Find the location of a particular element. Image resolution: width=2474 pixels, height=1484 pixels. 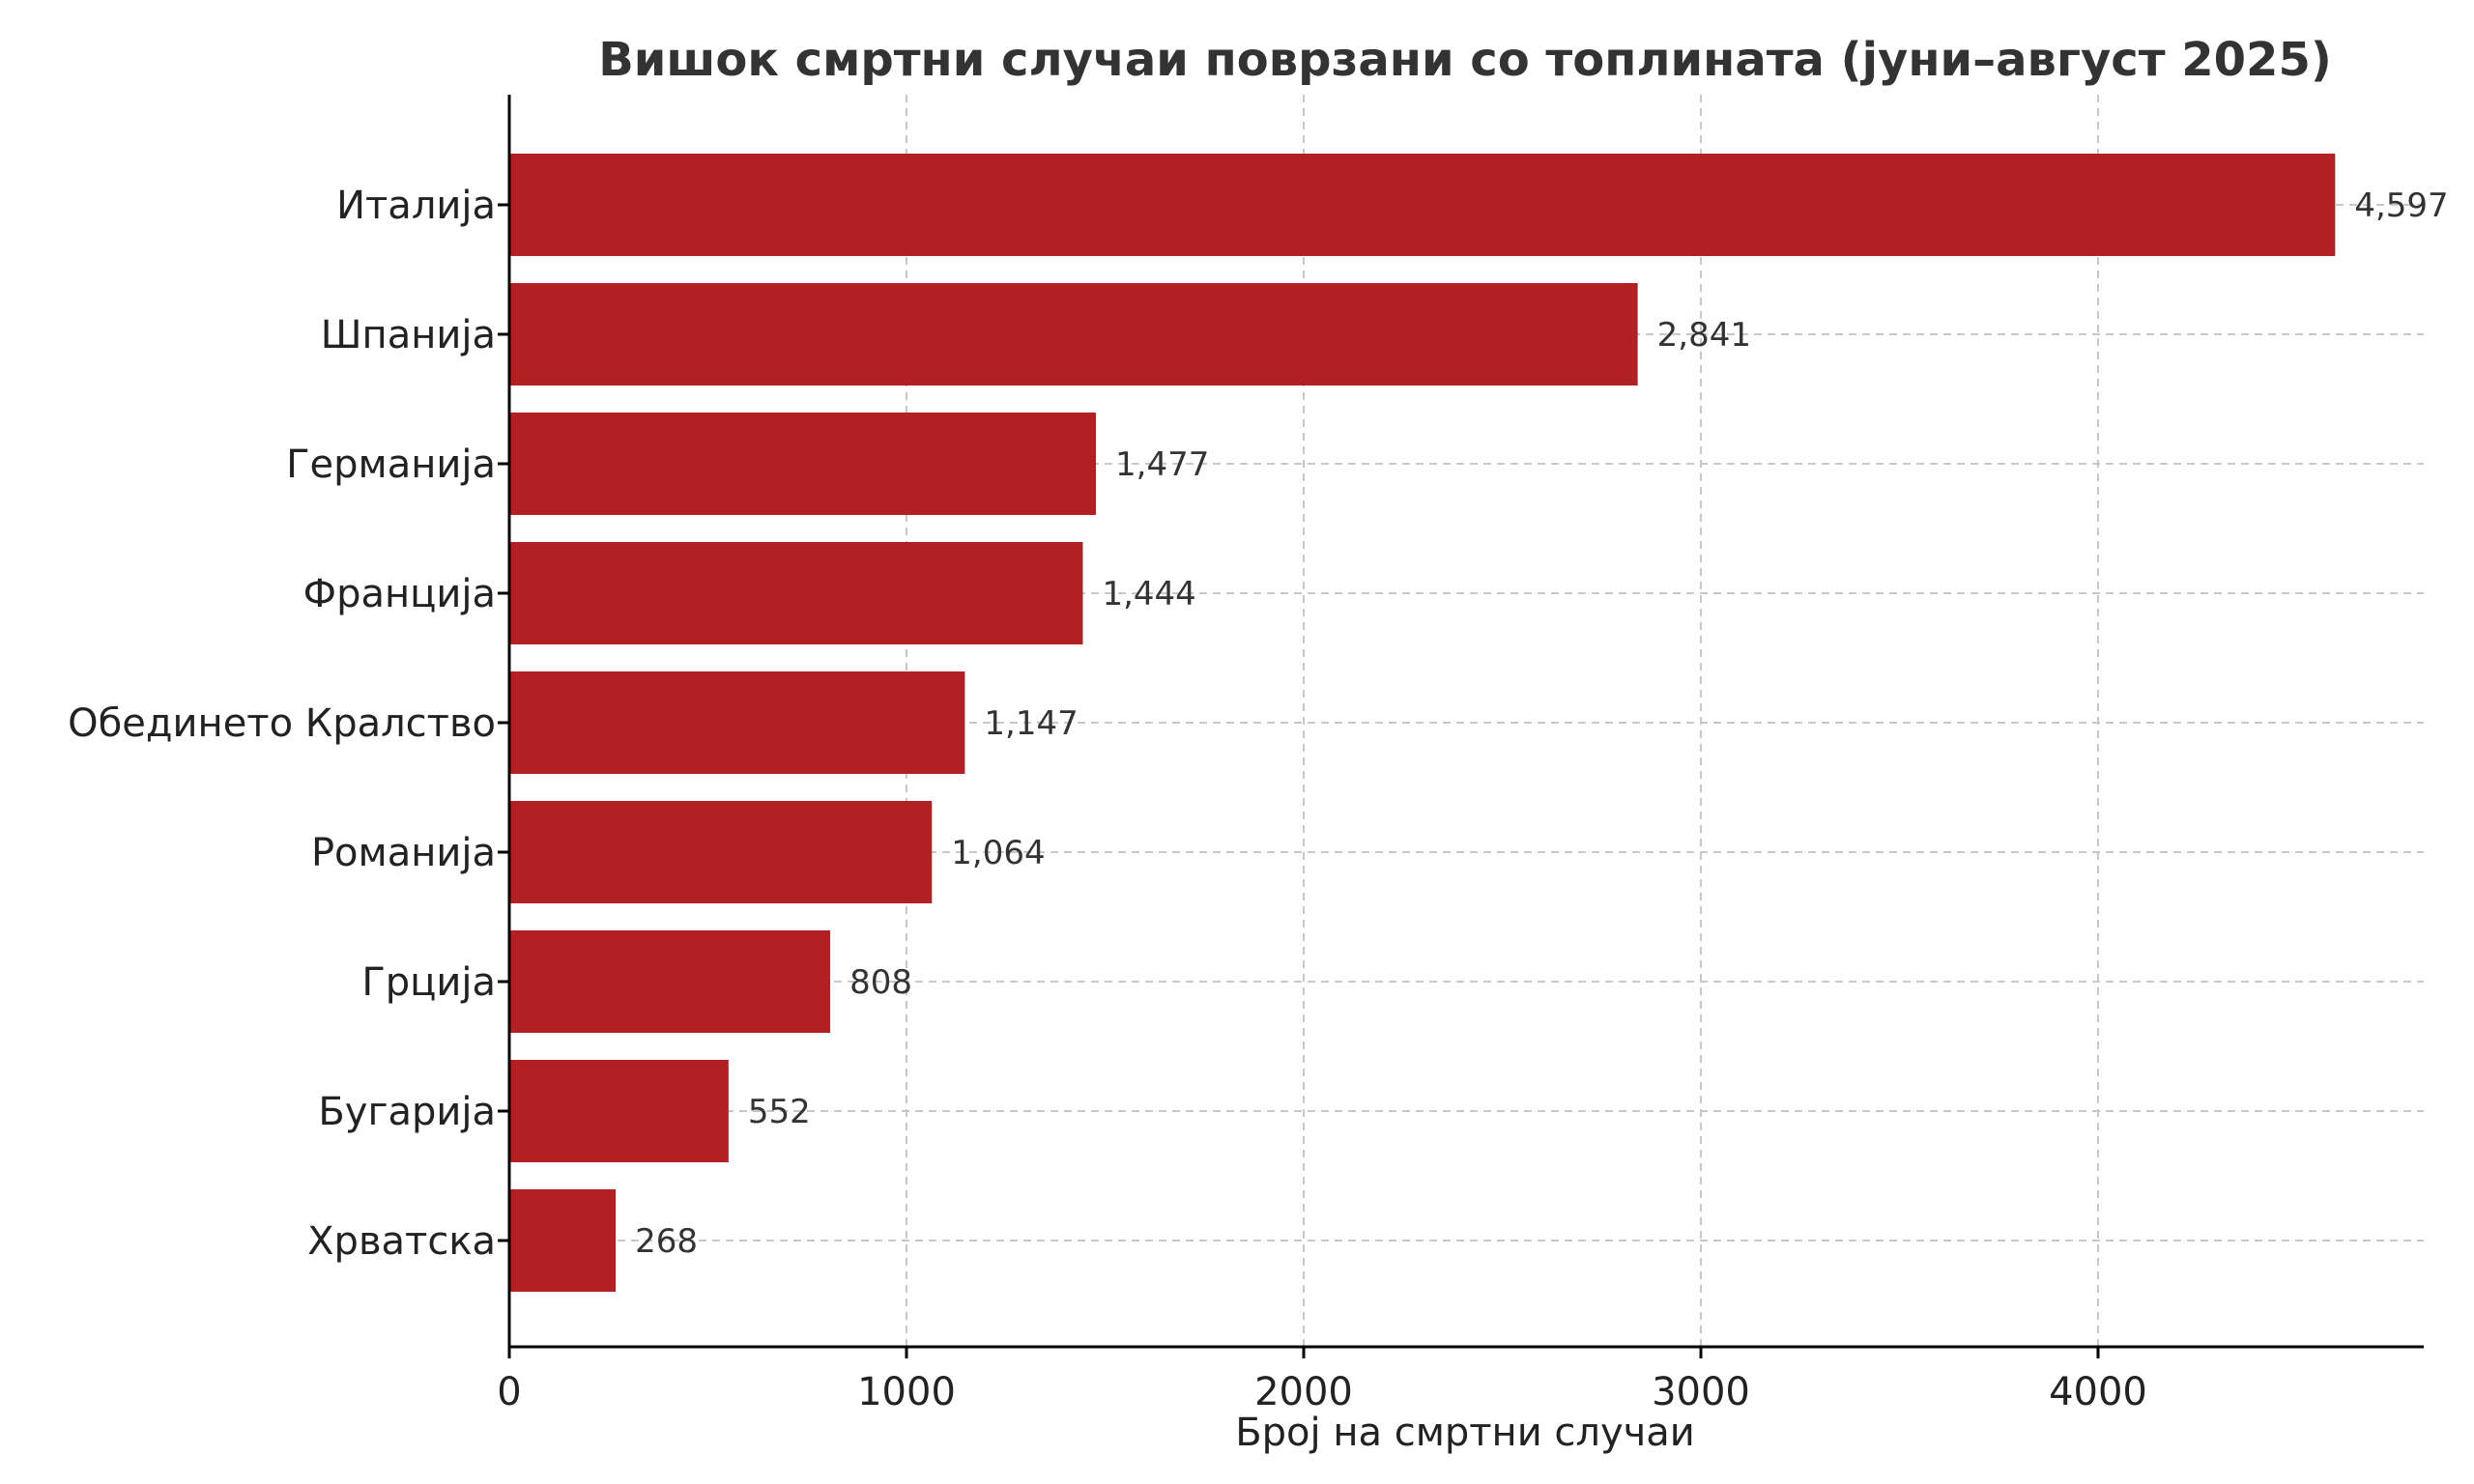

bar-value-label: 2,841 is located at coordinates (1704, 335).